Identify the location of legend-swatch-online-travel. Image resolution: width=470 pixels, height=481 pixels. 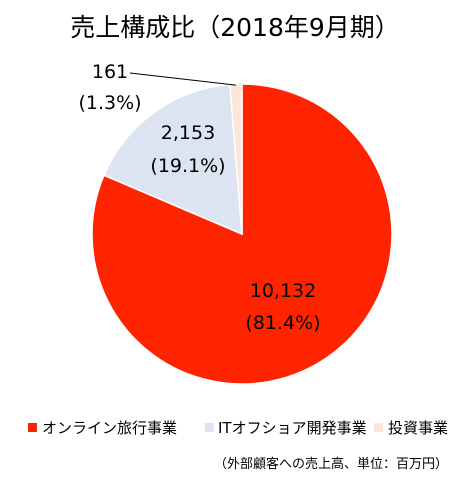
(32, 427).